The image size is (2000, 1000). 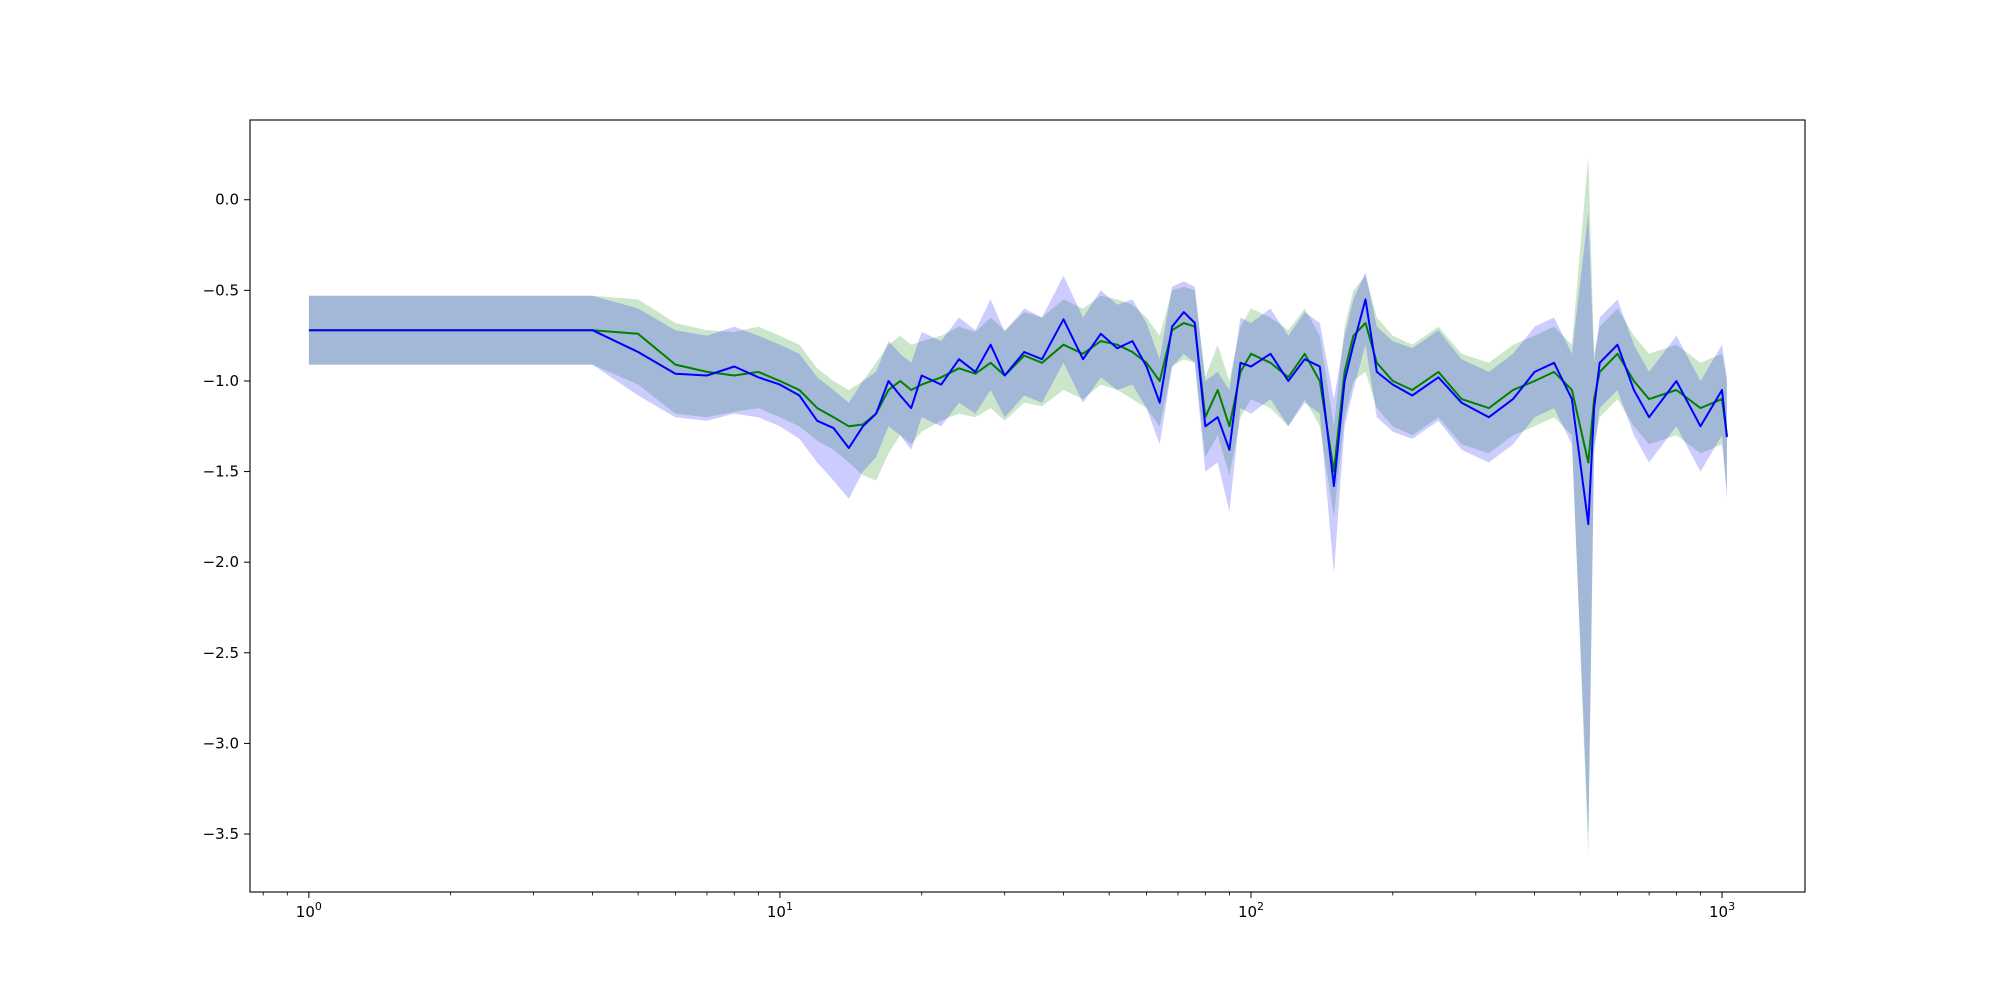 What do you see at coordinates (221, 834) in the screenshot?
I see `y-tick-label: −3.5` at bounding box center [221, 834].